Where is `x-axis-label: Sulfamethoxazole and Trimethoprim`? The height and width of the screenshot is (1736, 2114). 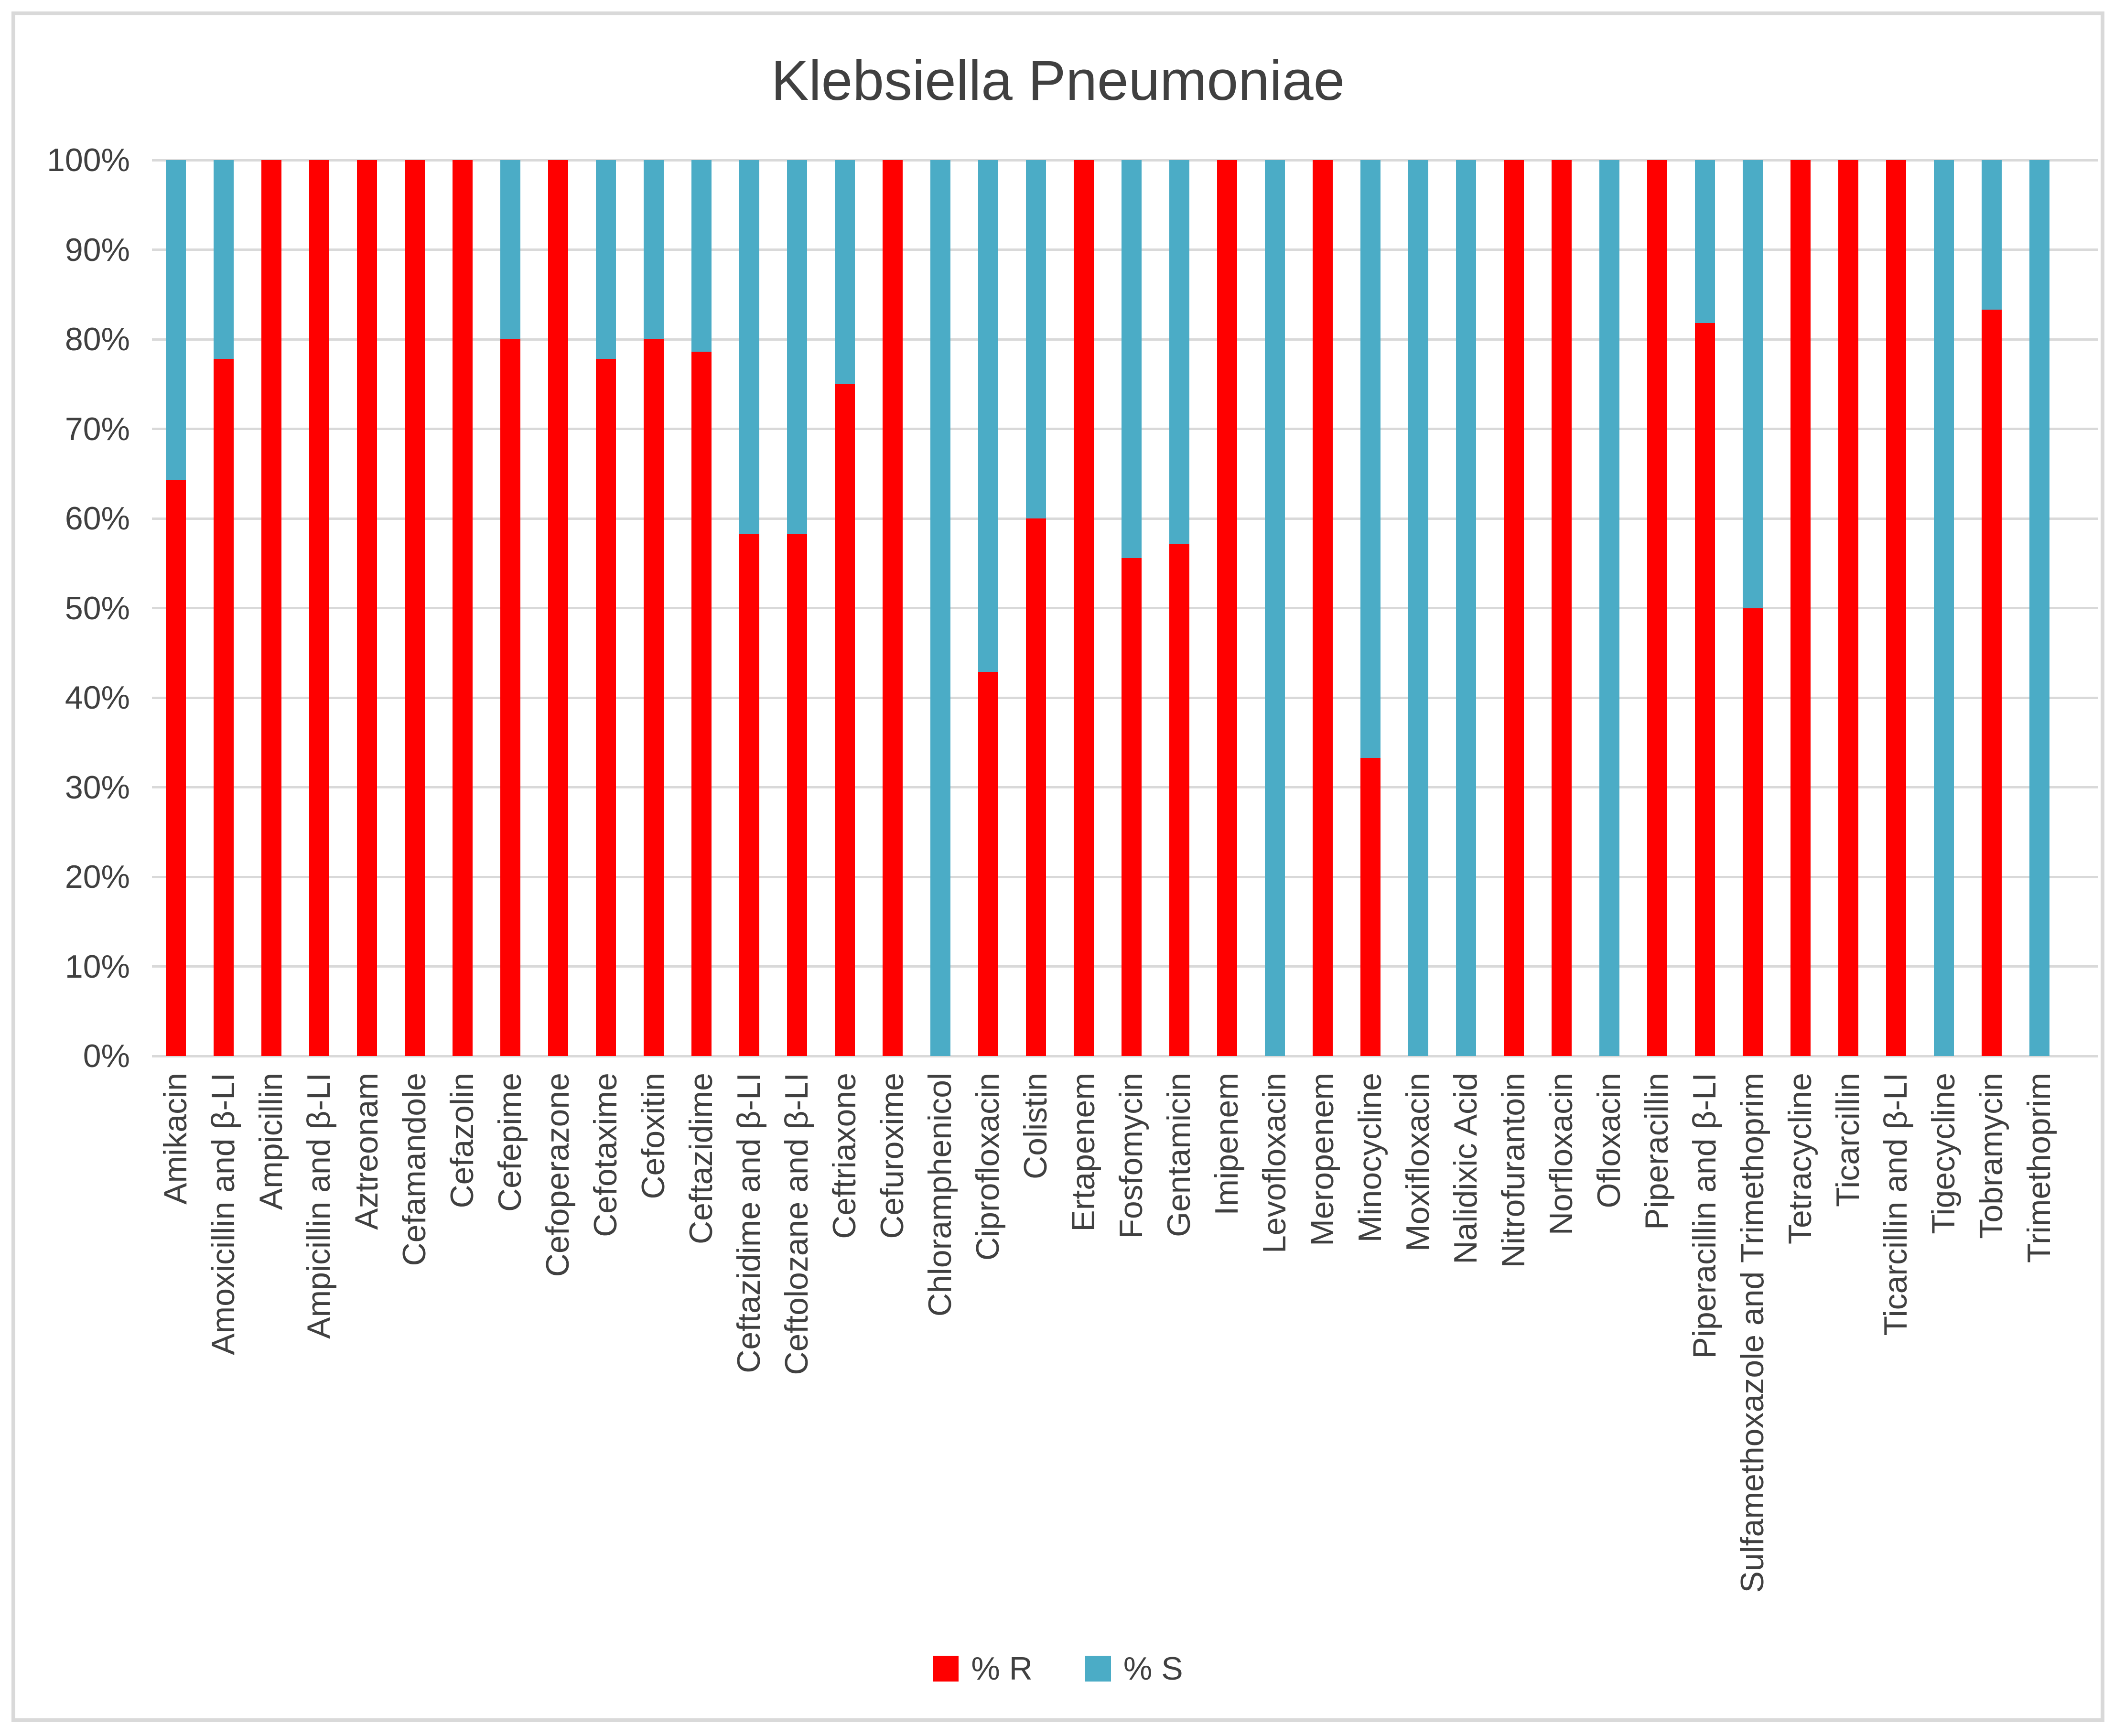 x-axis-label: Sulfamethoxazole and Trimethoprim is located at coordinates (1752, 1333).